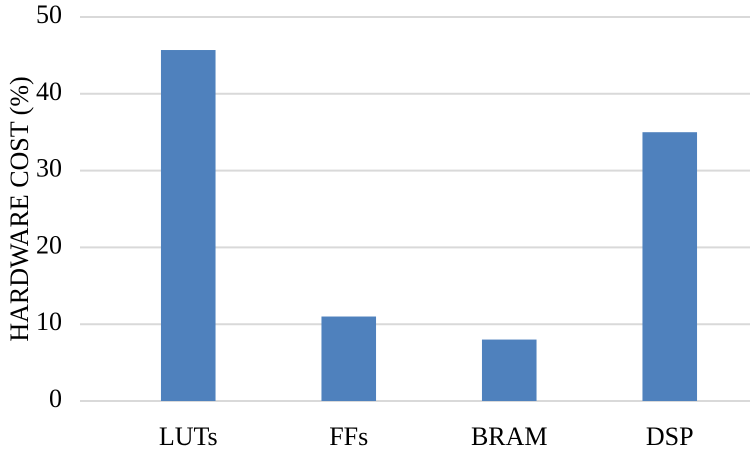  Describe the element at coordinates (49, 168) in the screenshot. I see `y-tick-label: 30` at that location.